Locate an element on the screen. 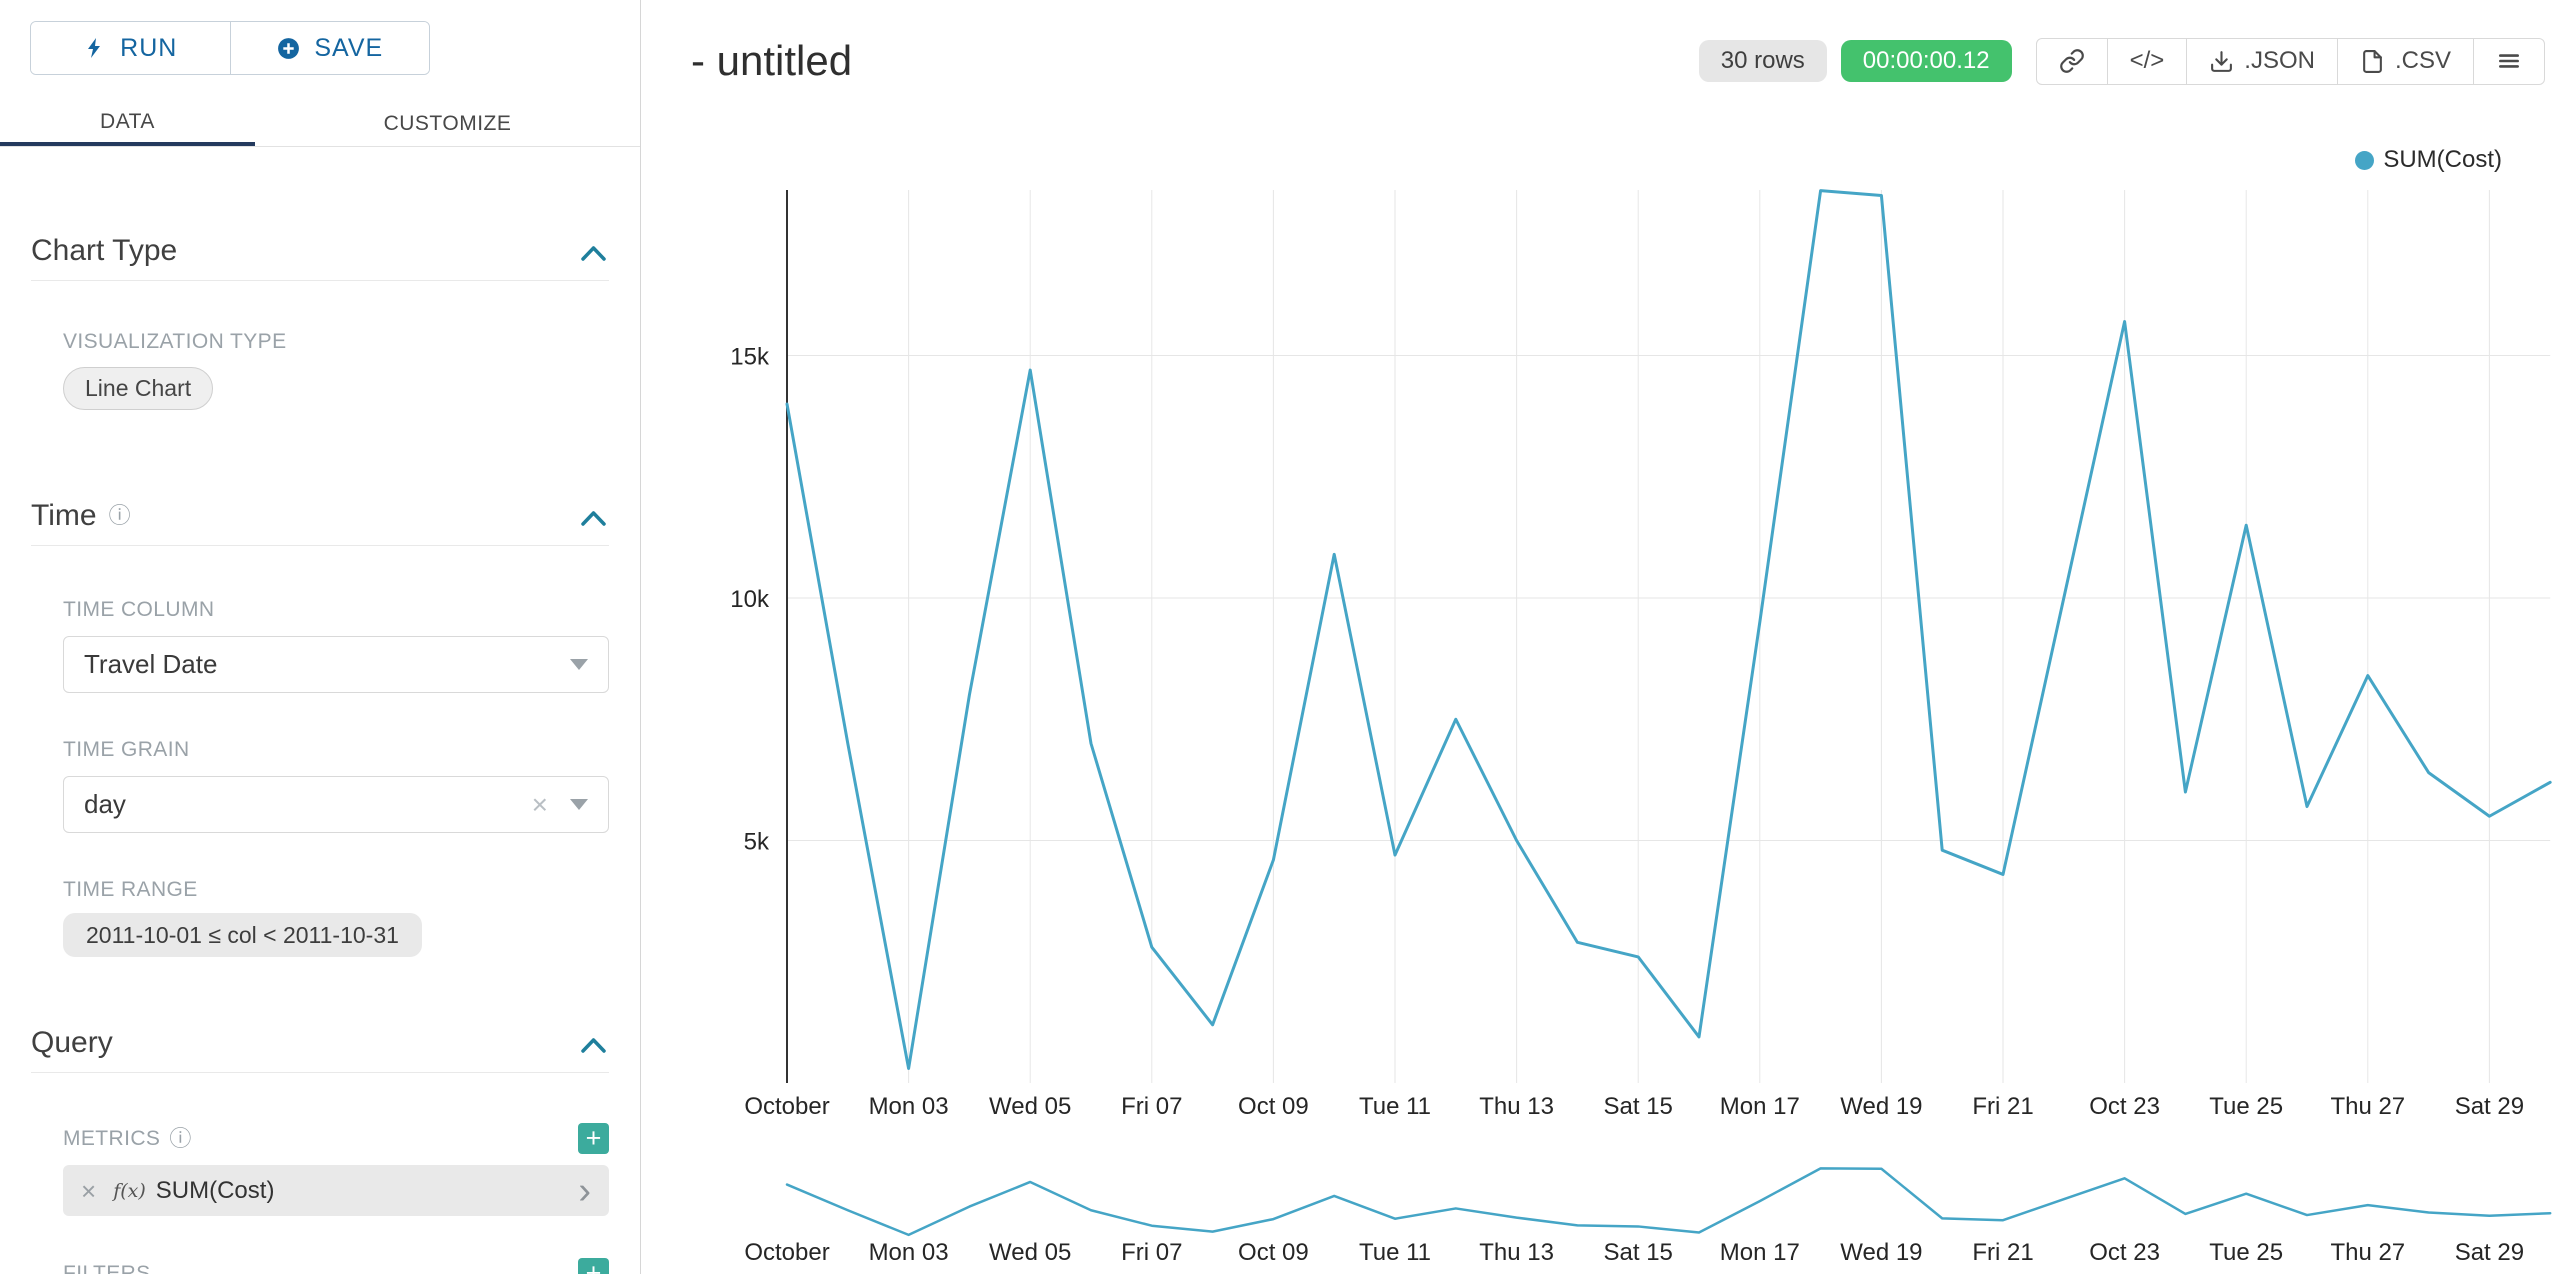 The width and height of the screenshot is (2576, 1274). metrics-label: METRICS ⓘ is located at coordinates (127, 1138).